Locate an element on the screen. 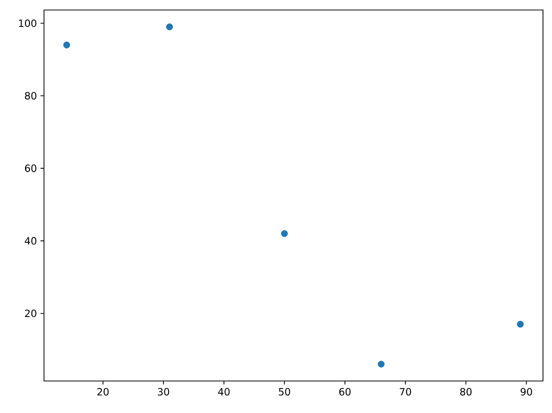 The width and height of the screenshot is (552, 413). y-tick-label: 60 is located at coordinates (30, 168).